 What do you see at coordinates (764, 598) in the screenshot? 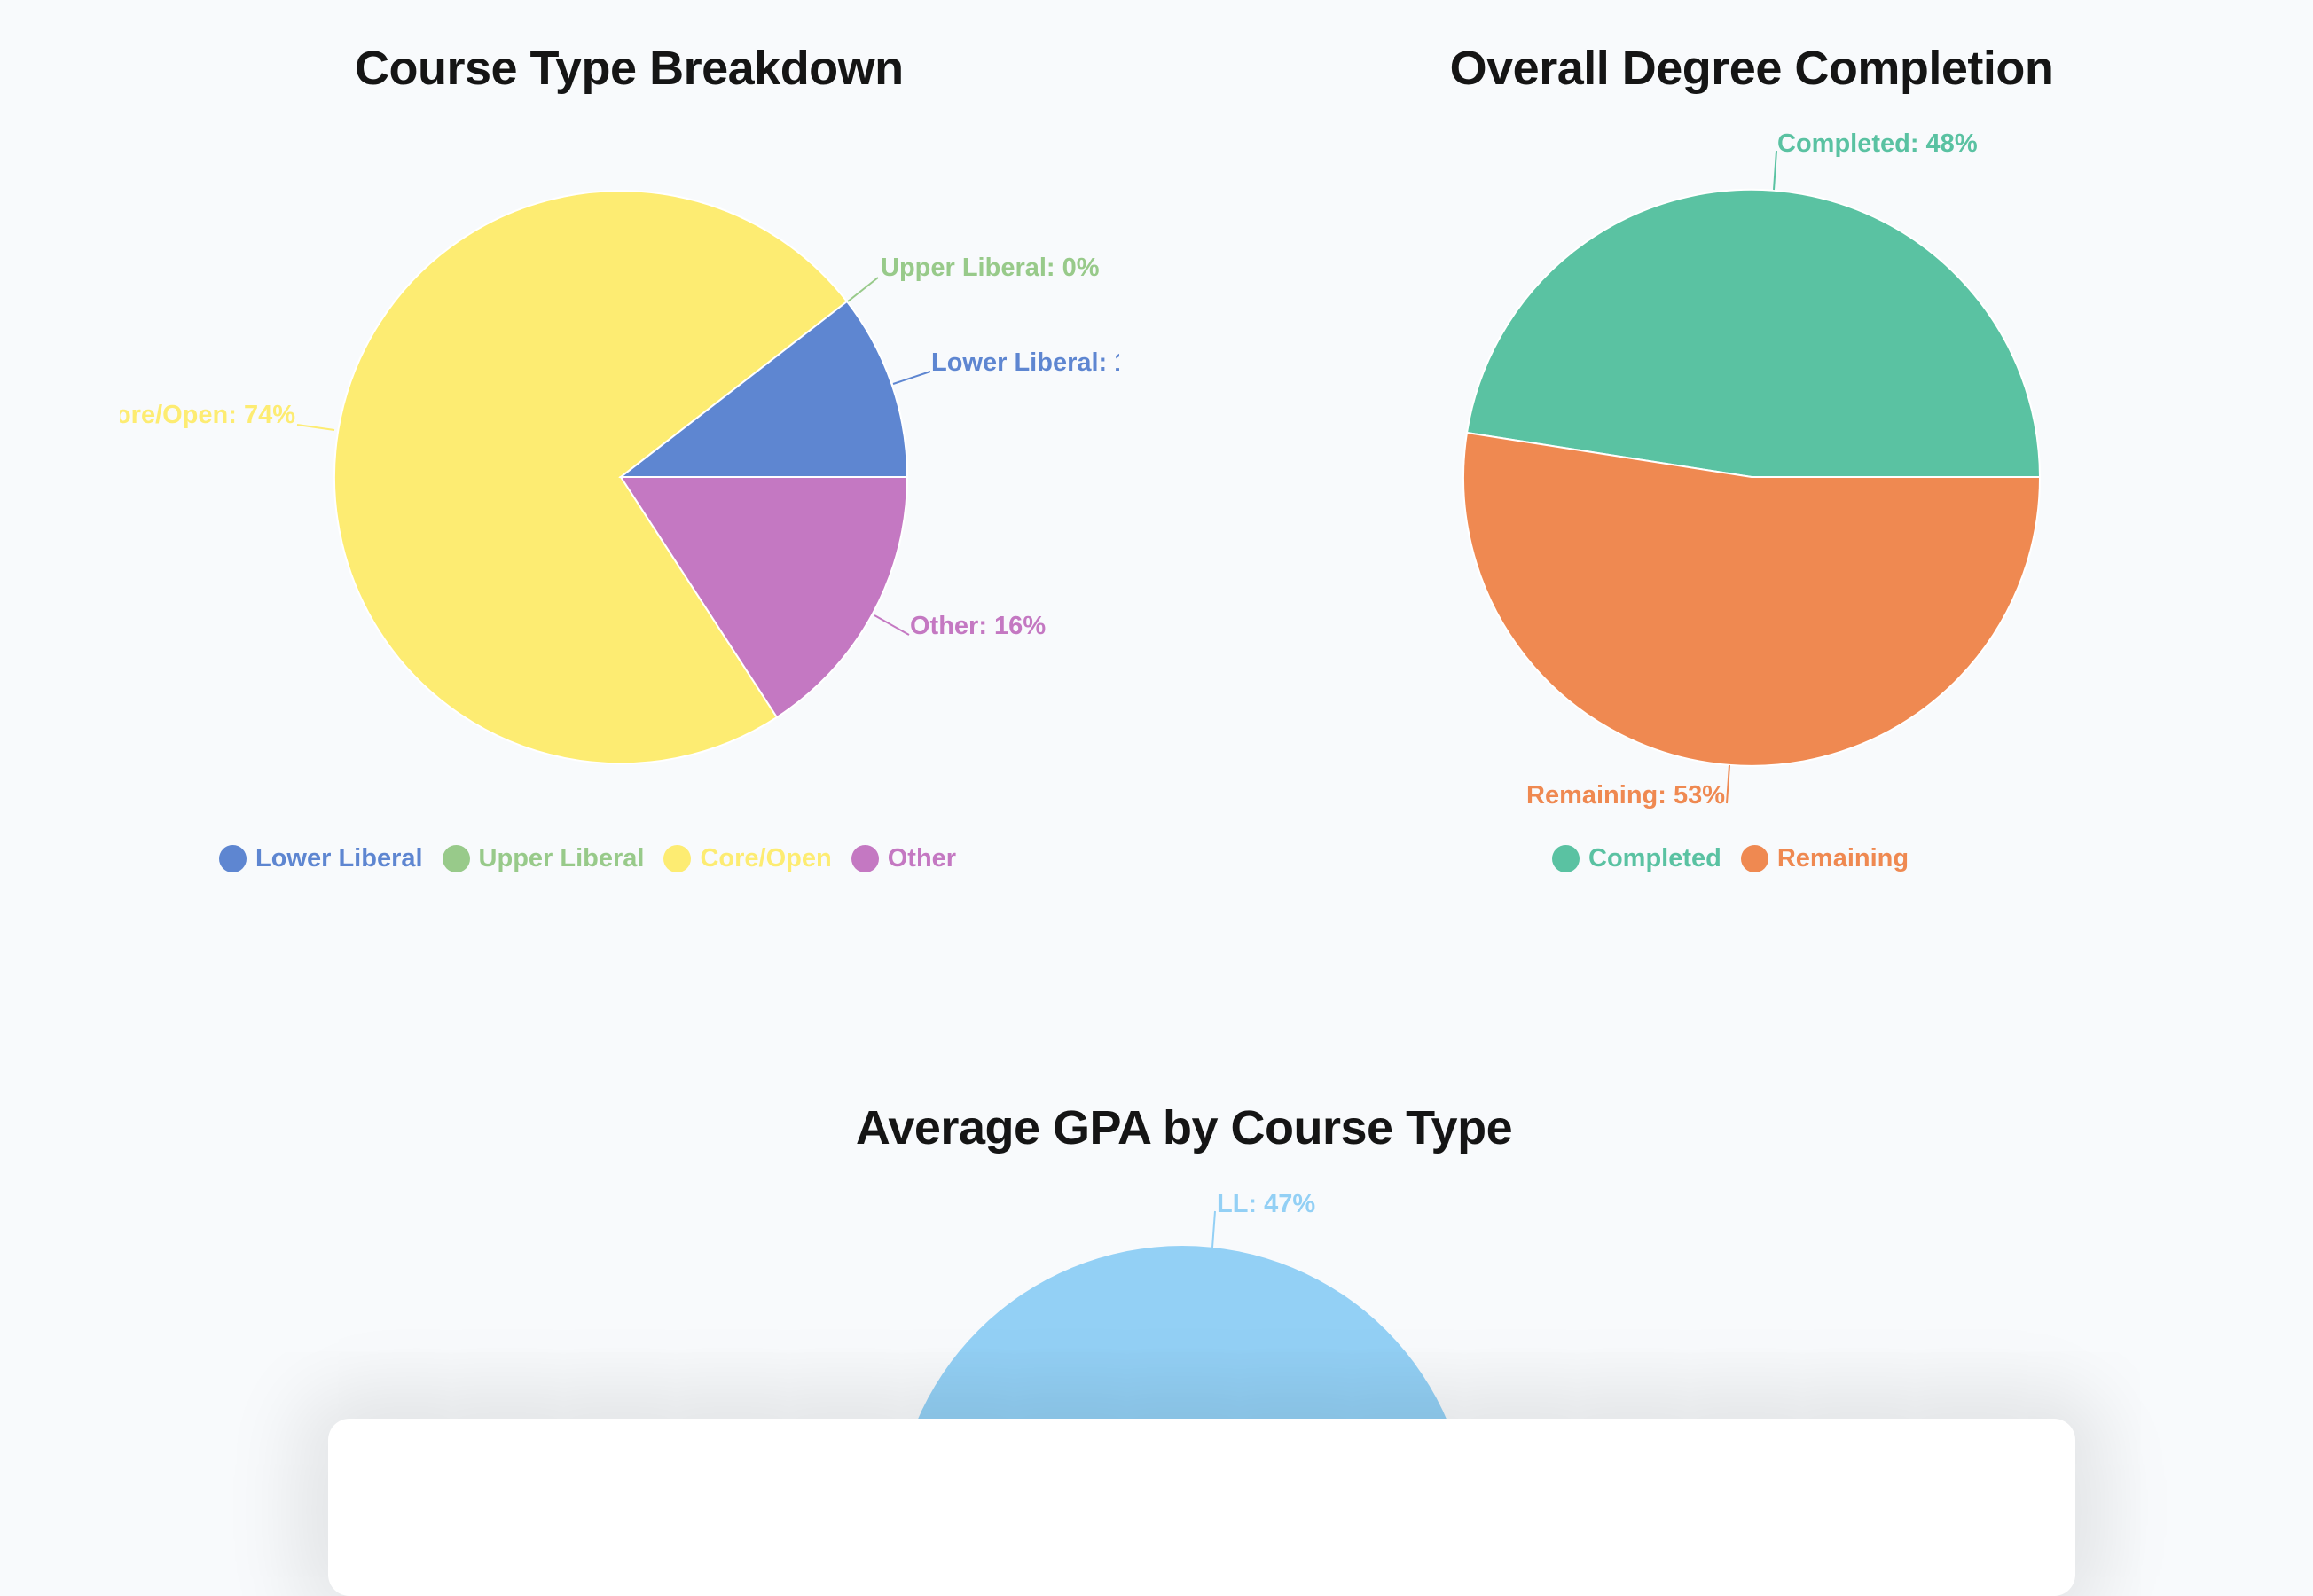
I see `slice-other` at bounding box center [764, 598].